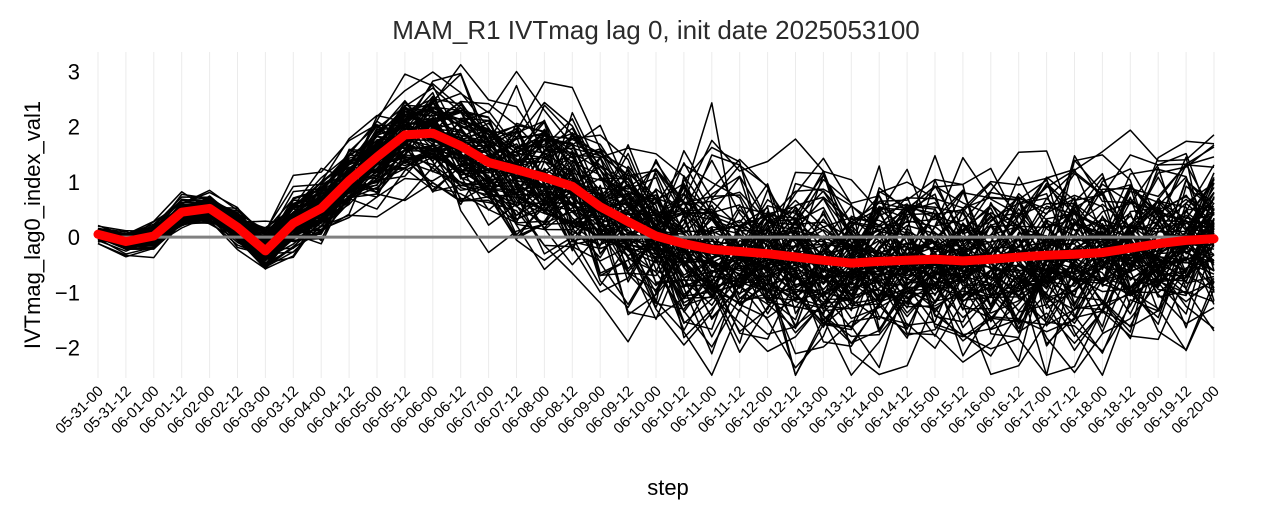 The height and width of the screenshot is (518, 1266). Describe the element at coordinates (74, 71) in the screenshot. I see `y-tick-label: 3` at that location.